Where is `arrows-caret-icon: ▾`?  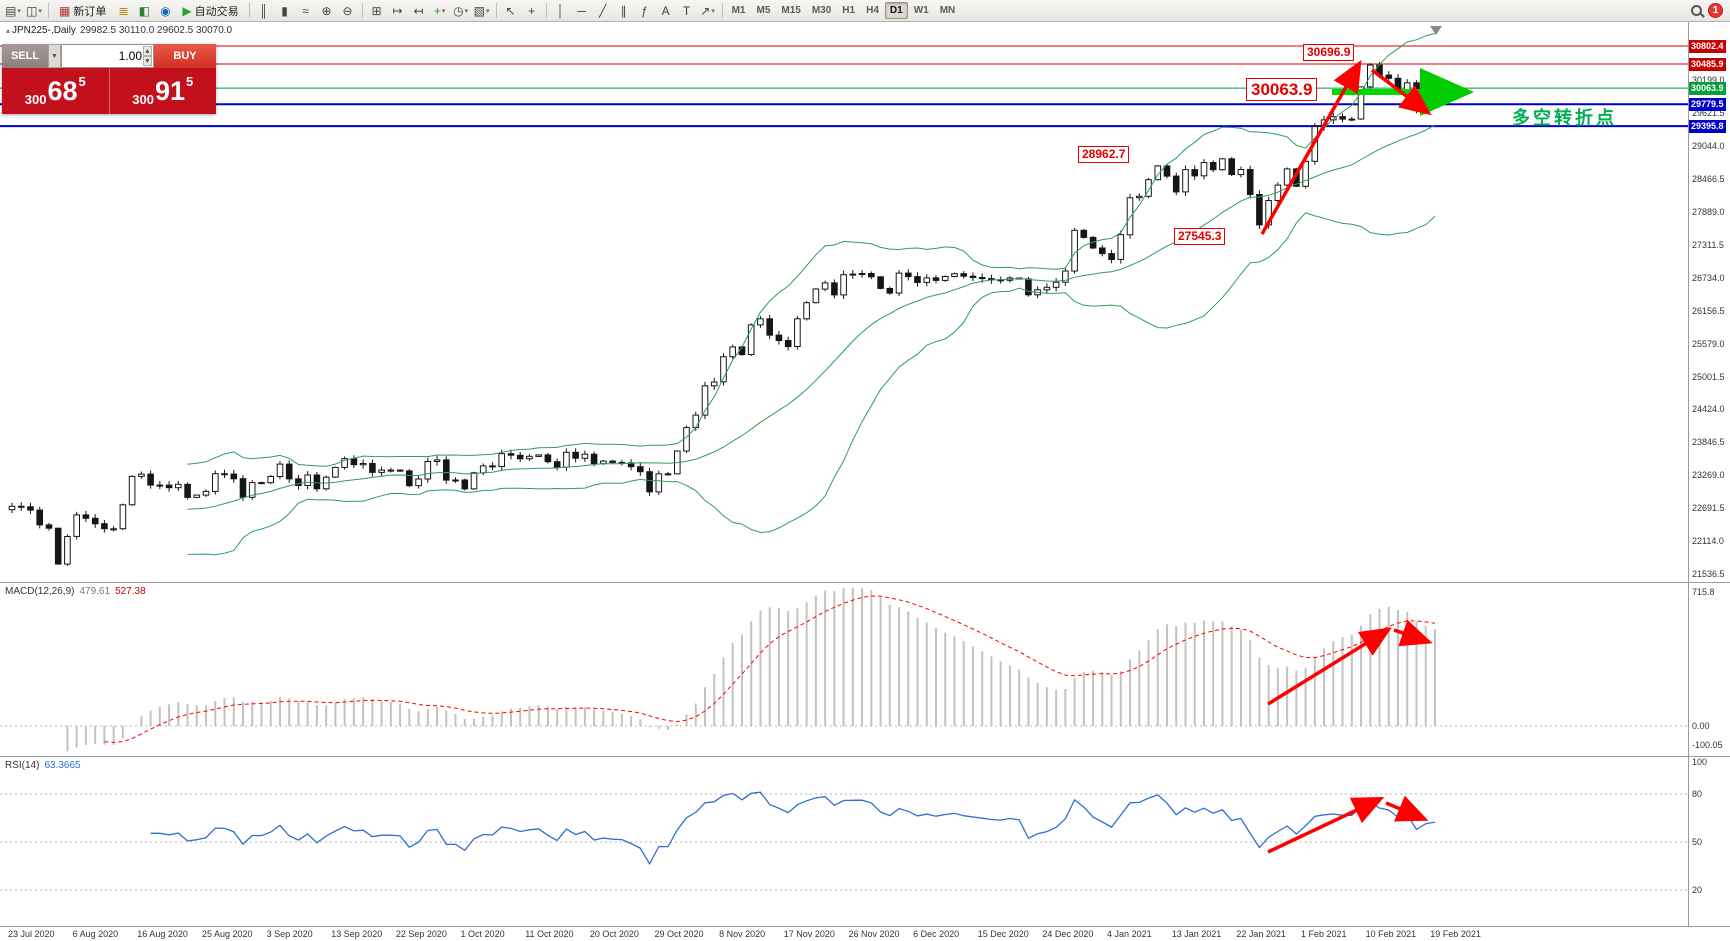 arrows-caret-icon: ▾ is located at coordinates (713, 11).